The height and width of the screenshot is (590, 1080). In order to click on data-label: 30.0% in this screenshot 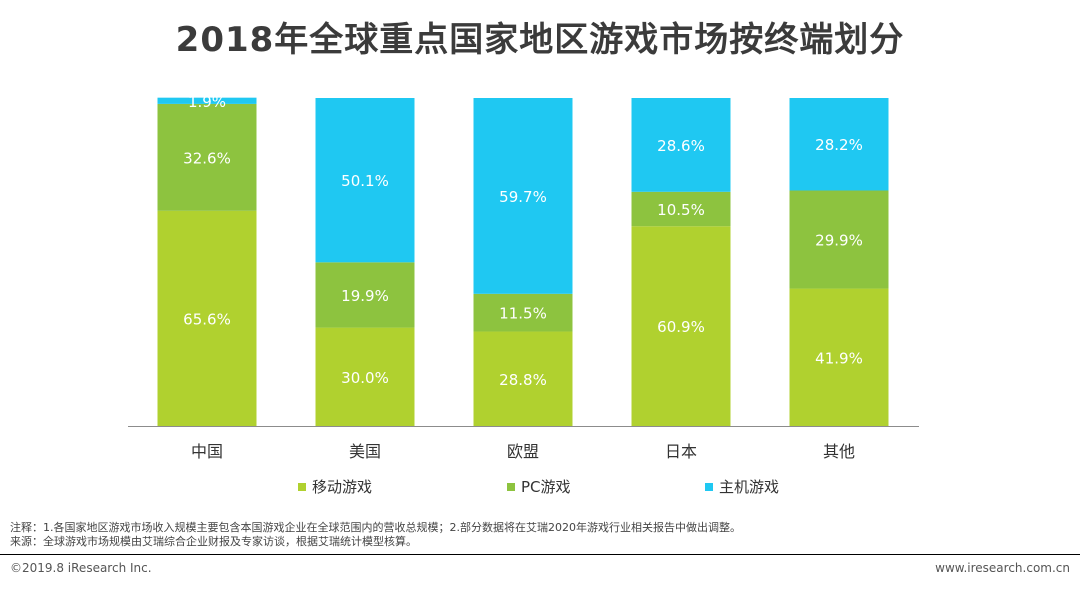, I will do `click(365, 378)`.